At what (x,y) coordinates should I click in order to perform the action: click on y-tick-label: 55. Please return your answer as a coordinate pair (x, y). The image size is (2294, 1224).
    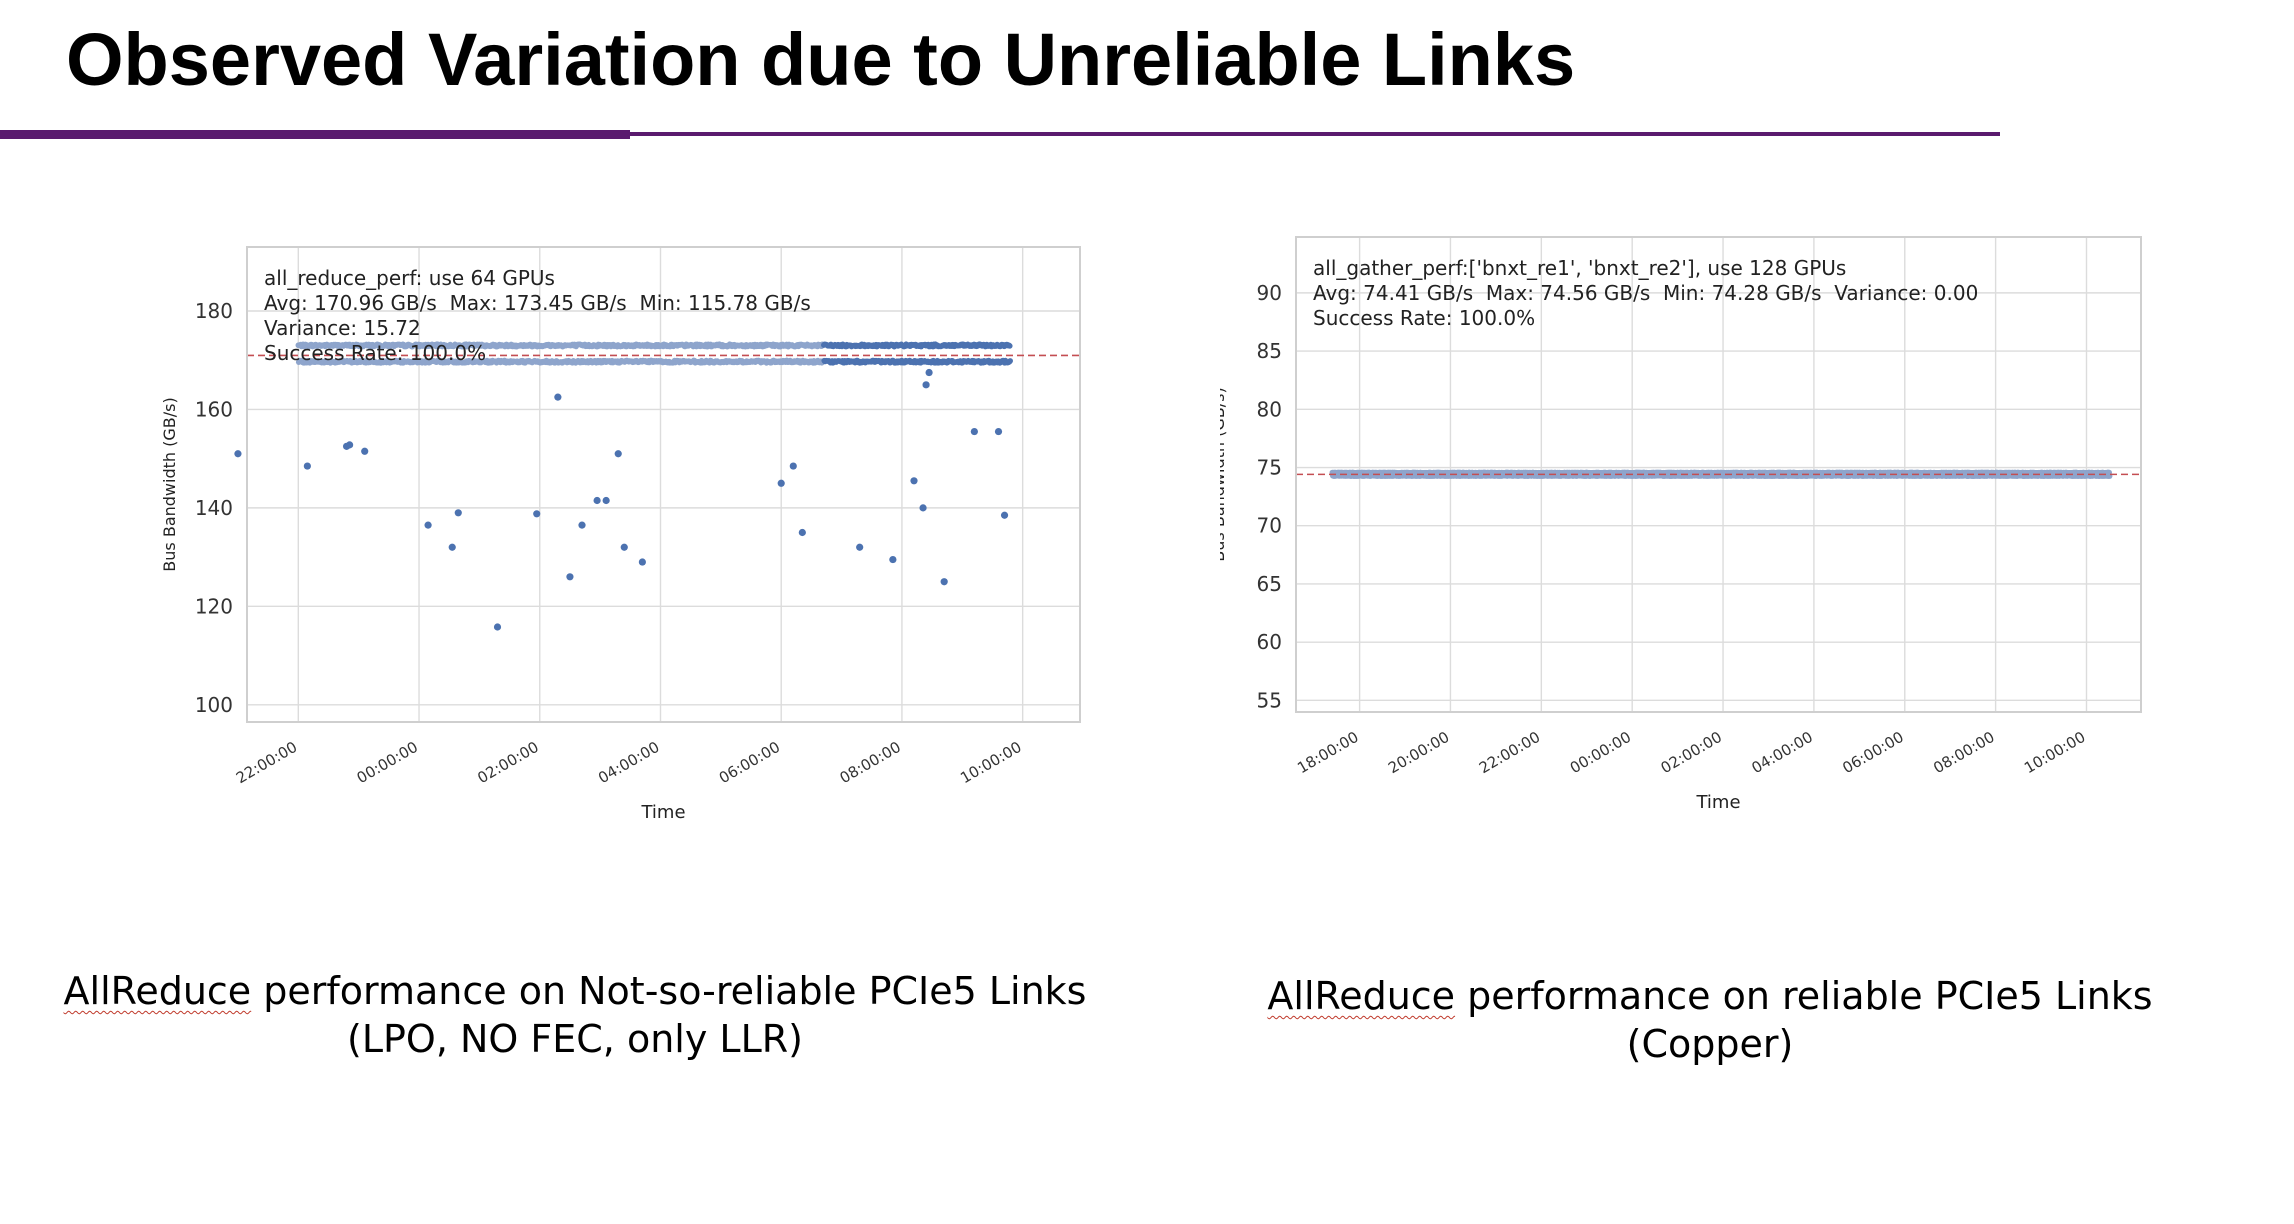
    Looking at the image, I should click on (1269, 700).